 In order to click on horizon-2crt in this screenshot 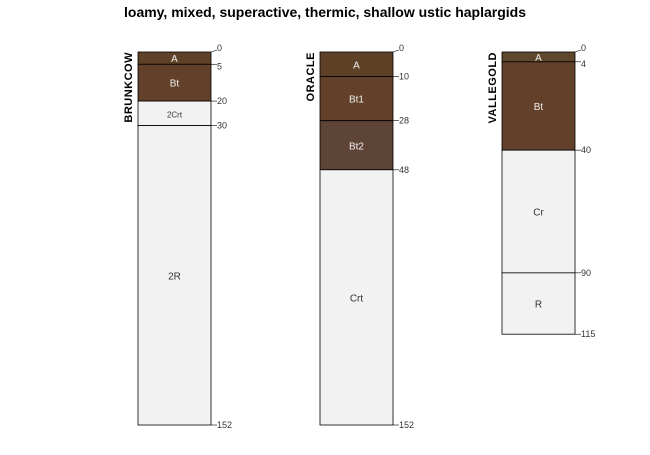, I will do `click(174, 113)`.